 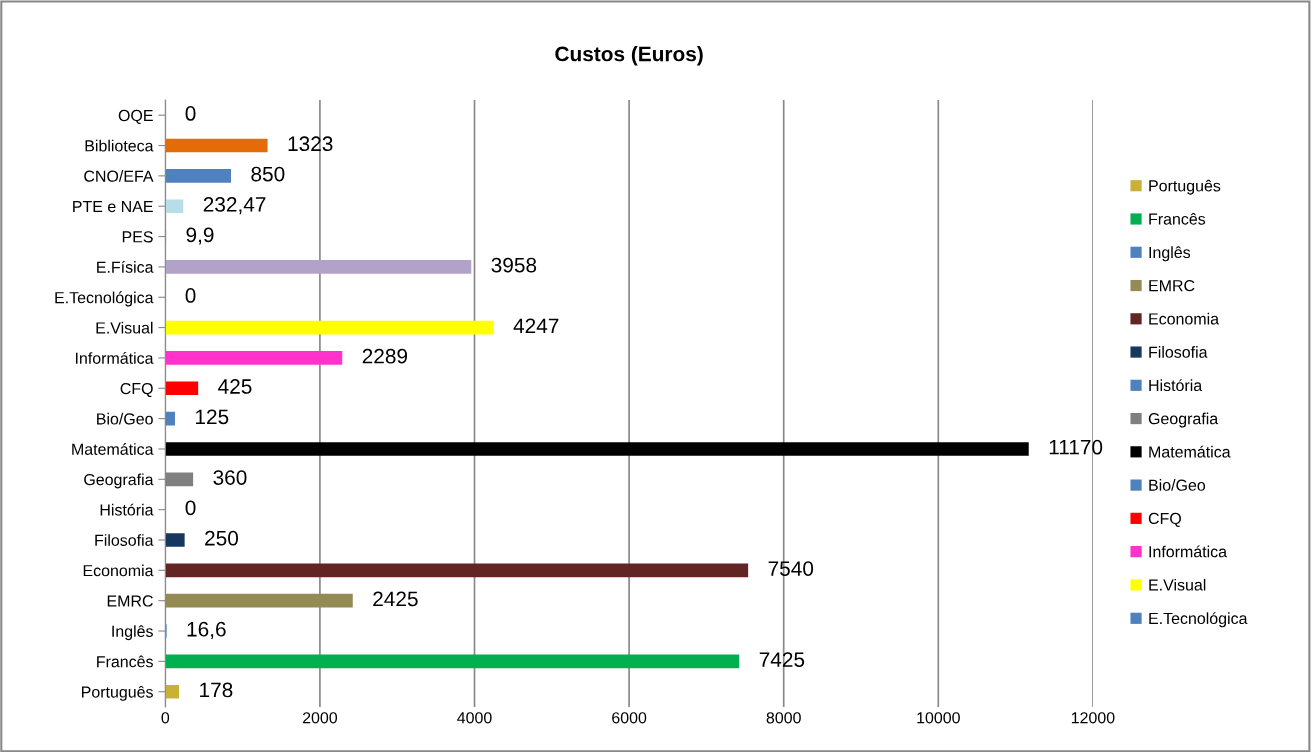 What do you see at coordinates (395, 599) in the screenshot?
I see `data-label: 2425` at bounding box center [395, 599].